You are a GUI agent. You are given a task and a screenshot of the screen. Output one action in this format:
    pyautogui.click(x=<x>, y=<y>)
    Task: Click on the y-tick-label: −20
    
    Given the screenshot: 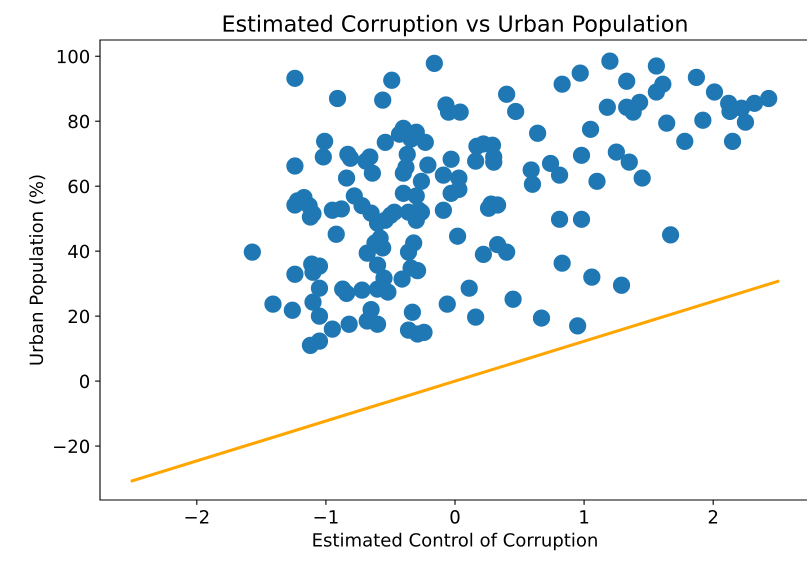 What is the action you would take?
    pyautogui.click(x=72, y=447)
    